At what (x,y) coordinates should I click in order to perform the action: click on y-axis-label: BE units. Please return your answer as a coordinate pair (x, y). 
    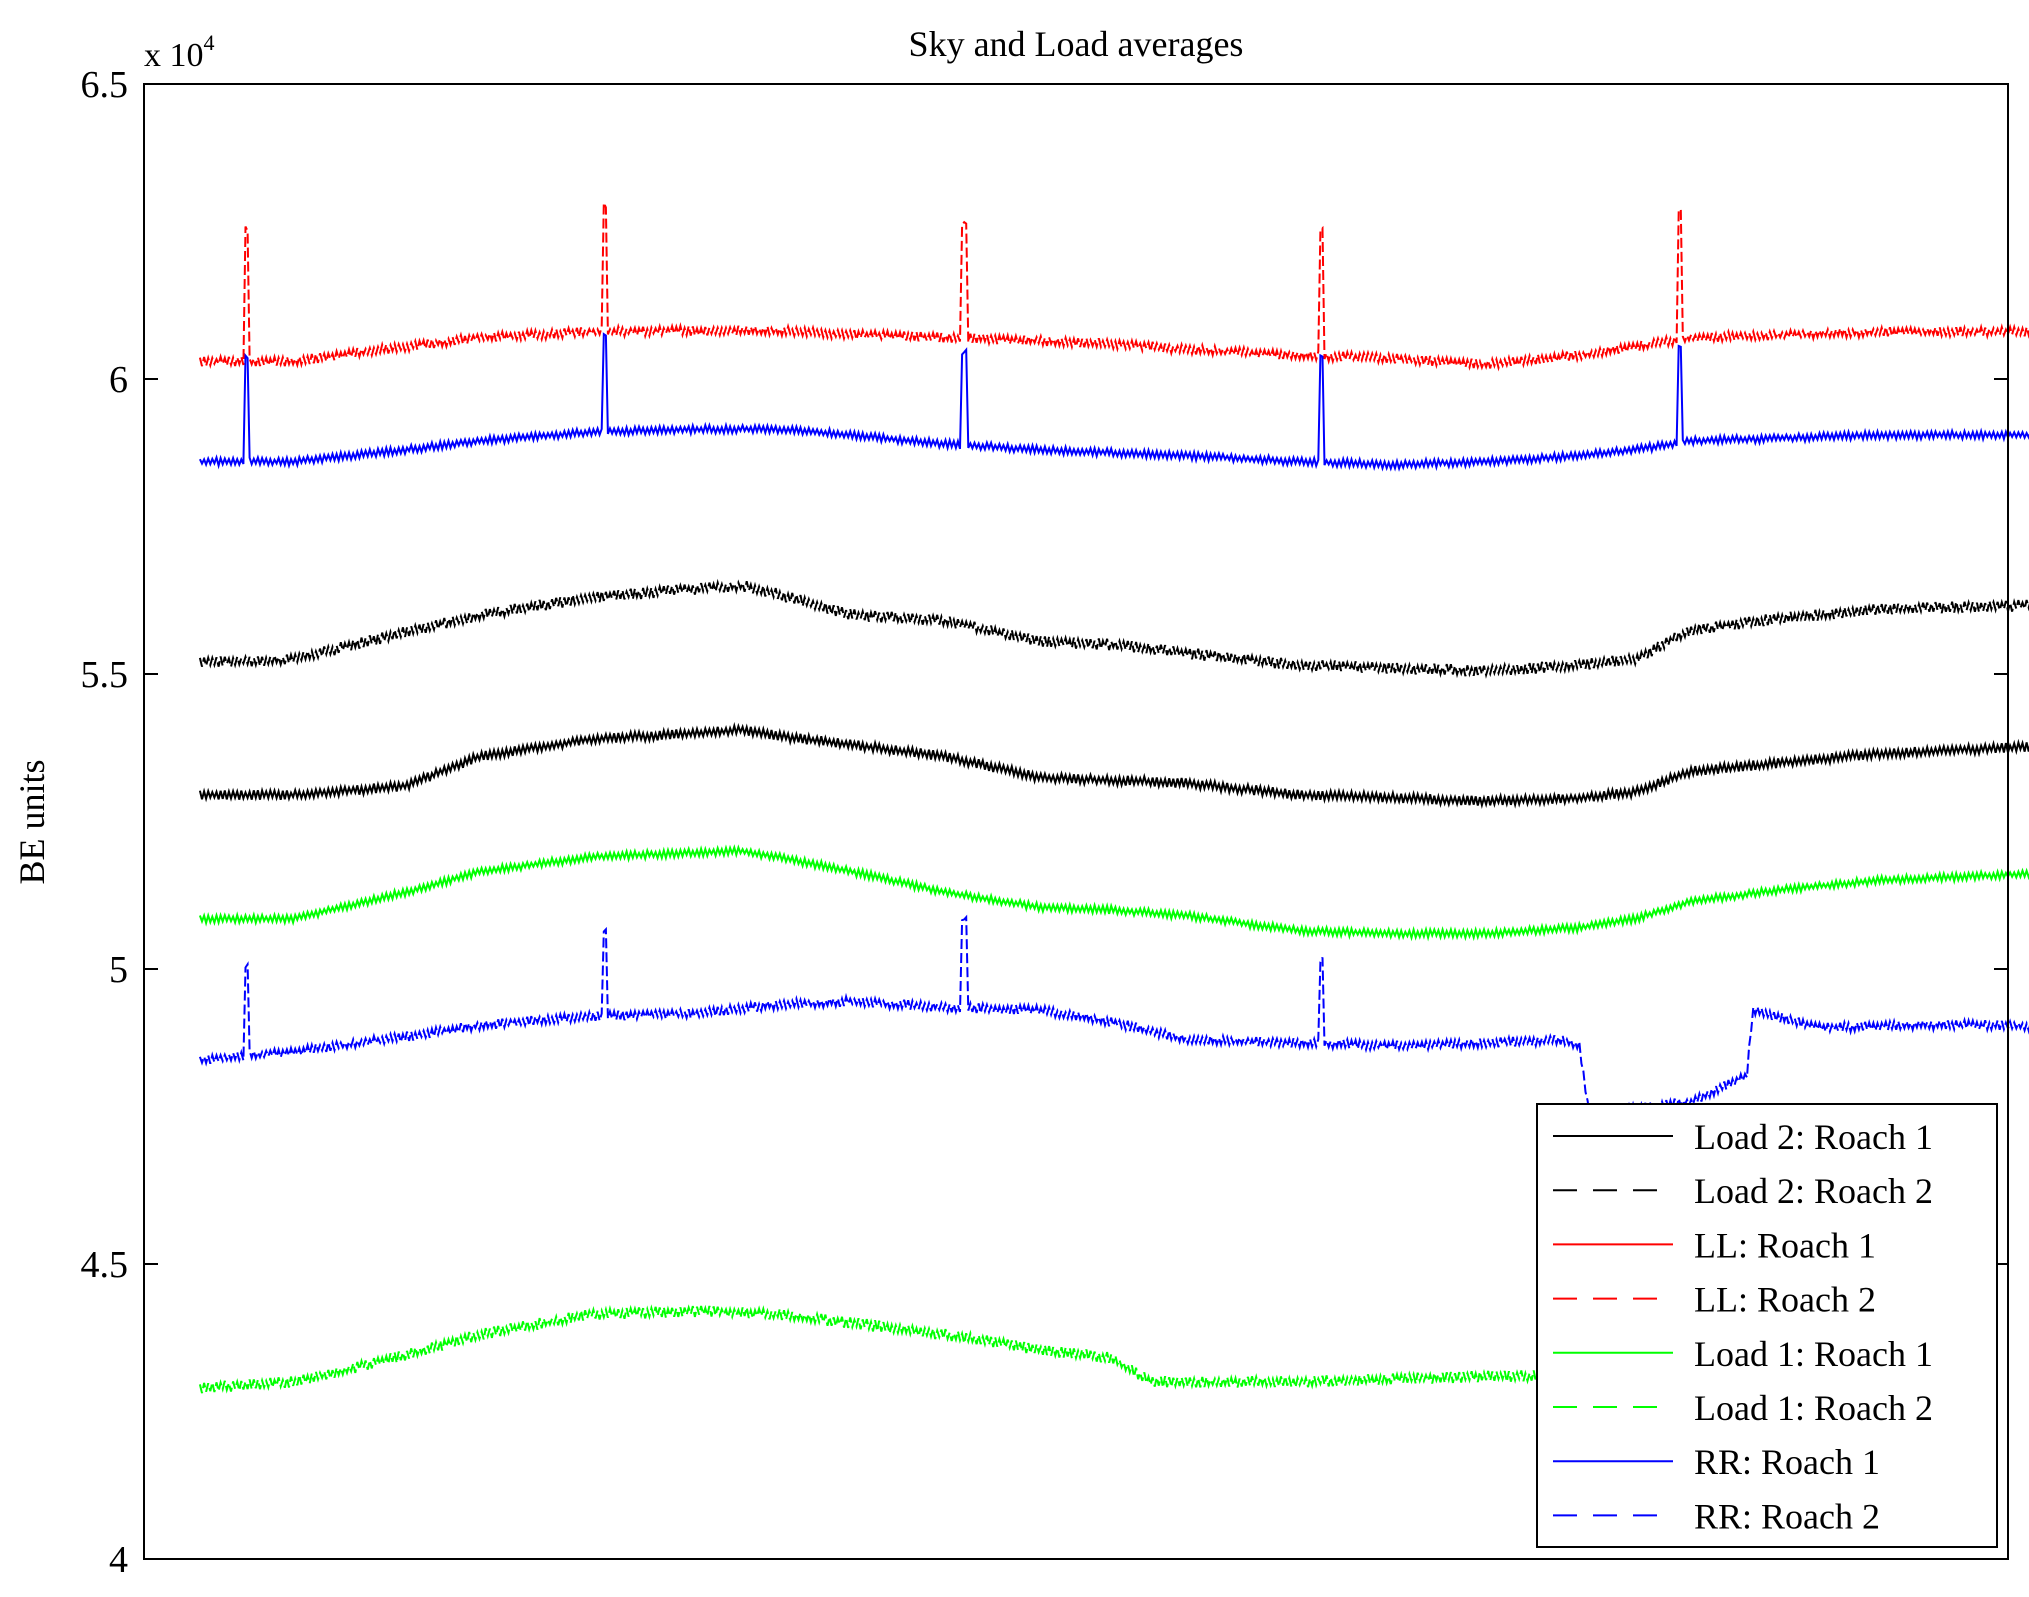
    Looking at the image, I should click on (32, 821).